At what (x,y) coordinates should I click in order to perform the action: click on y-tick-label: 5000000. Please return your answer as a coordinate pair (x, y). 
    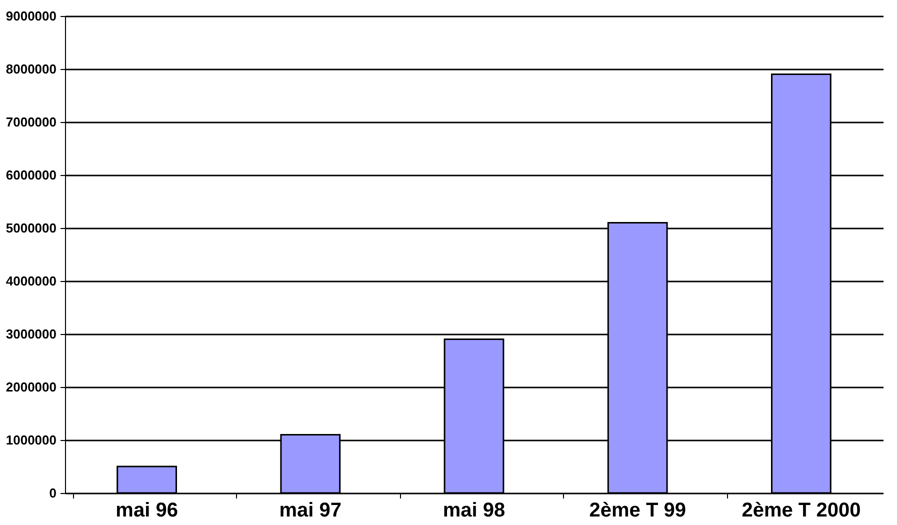
    Looking at the image, I should click on (31, 228).